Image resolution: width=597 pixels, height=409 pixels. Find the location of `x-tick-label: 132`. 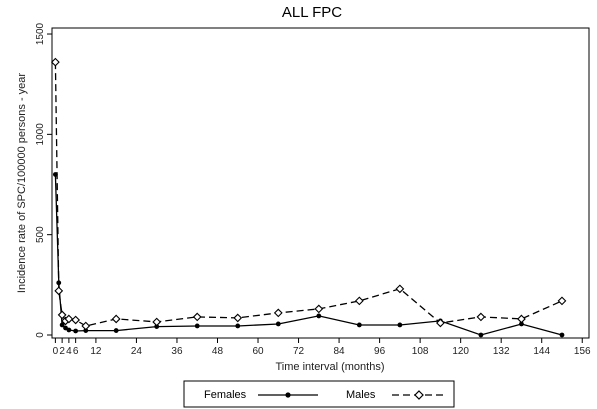

x-tick-label: 132 is located at coordinates (501, 351).